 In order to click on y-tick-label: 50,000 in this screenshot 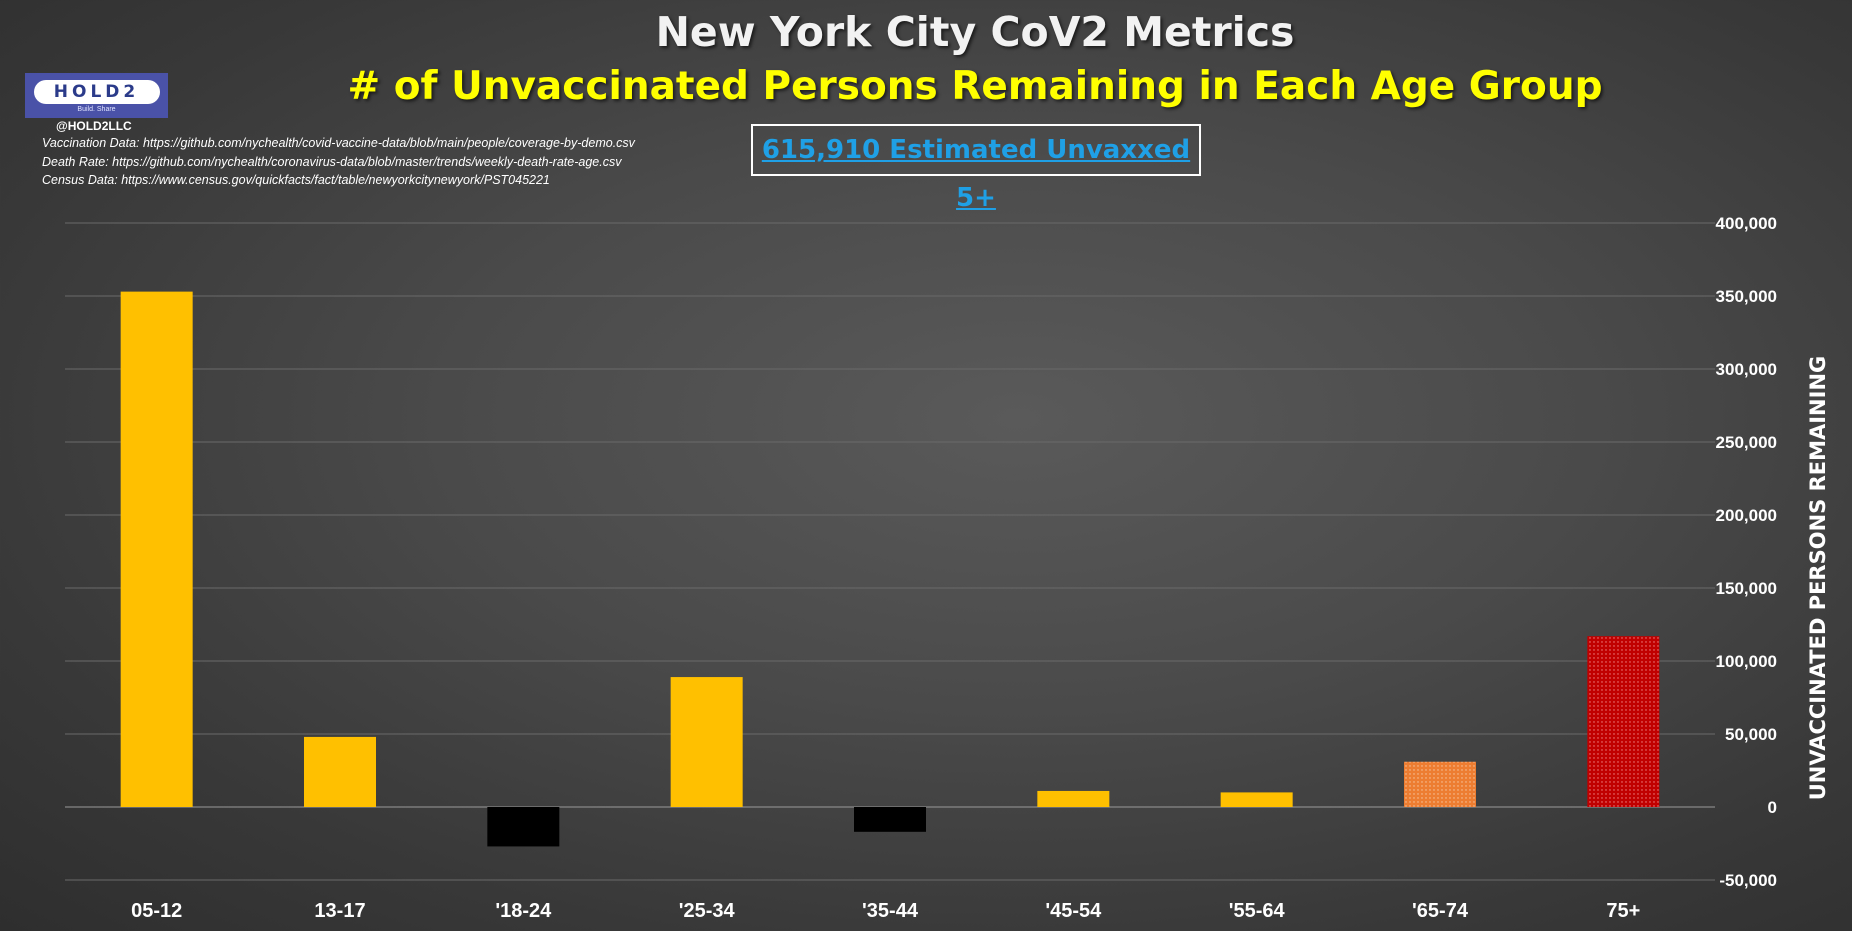, I will do `click(1751, 734)`.